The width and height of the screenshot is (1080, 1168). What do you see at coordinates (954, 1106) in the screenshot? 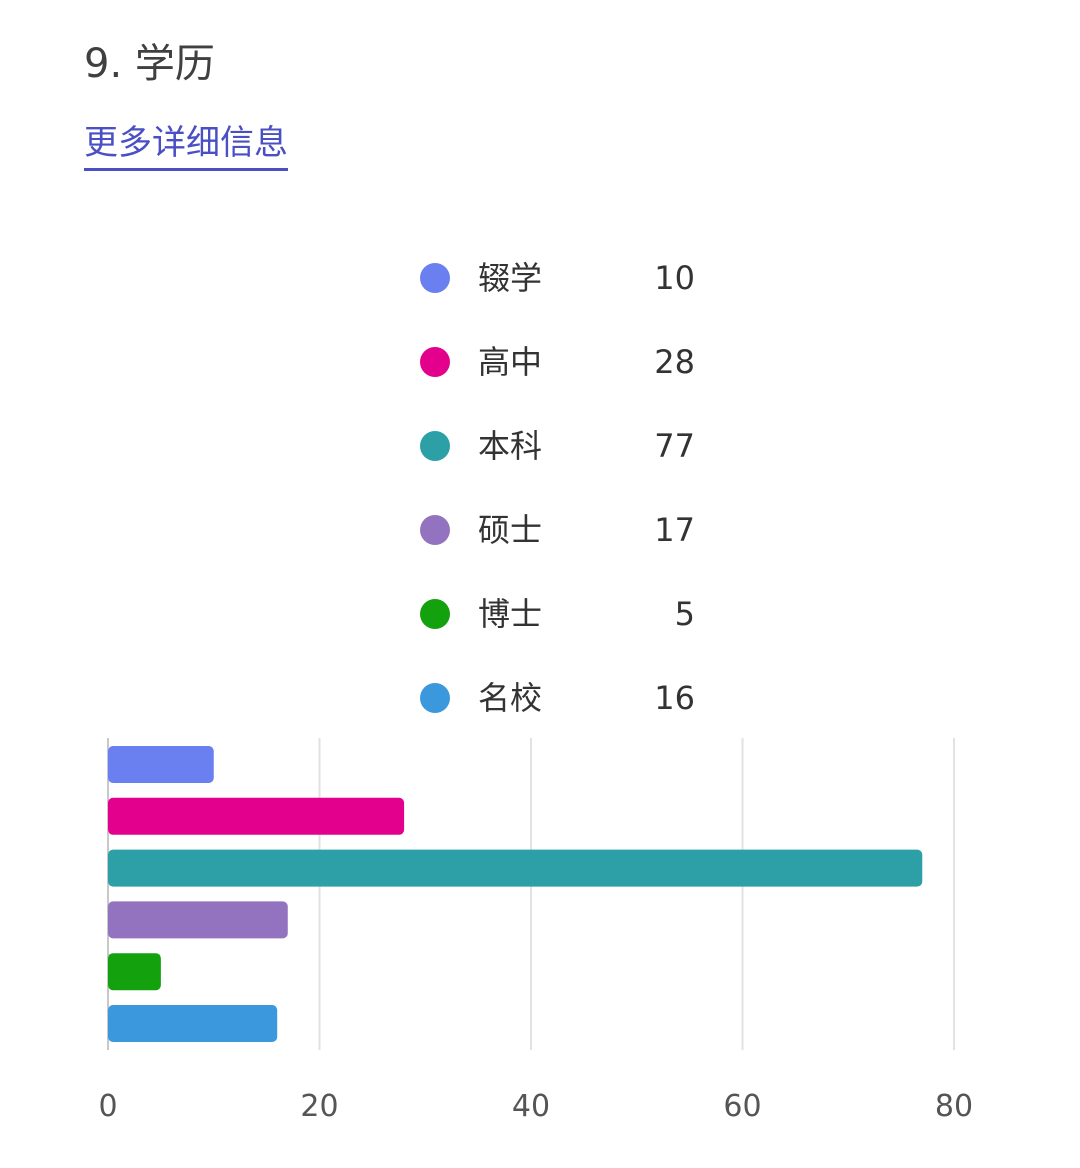
I see `x-tick-label: 80` at bounding box center [954, 1106].